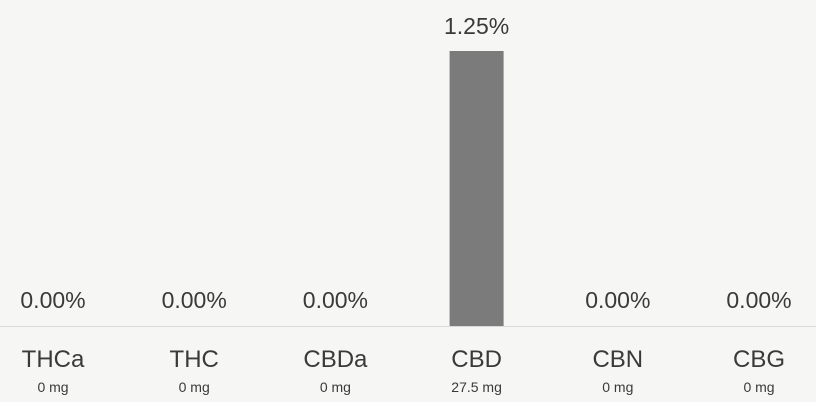 This screenshot has height=402, width=816. I want to click on category-label-cbg: CBG, so click(759, 359).